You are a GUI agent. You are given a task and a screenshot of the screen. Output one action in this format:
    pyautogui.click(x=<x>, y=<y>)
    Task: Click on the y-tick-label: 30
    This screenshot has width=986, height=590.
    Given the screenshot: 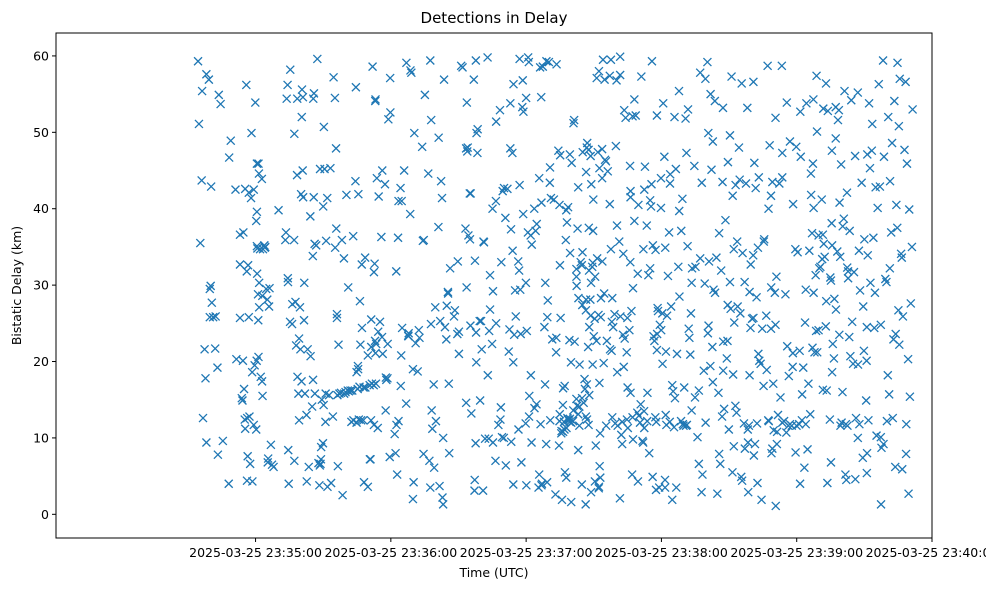 What is the action you would take?
    pyautogui.click(x=41, y=285)
    